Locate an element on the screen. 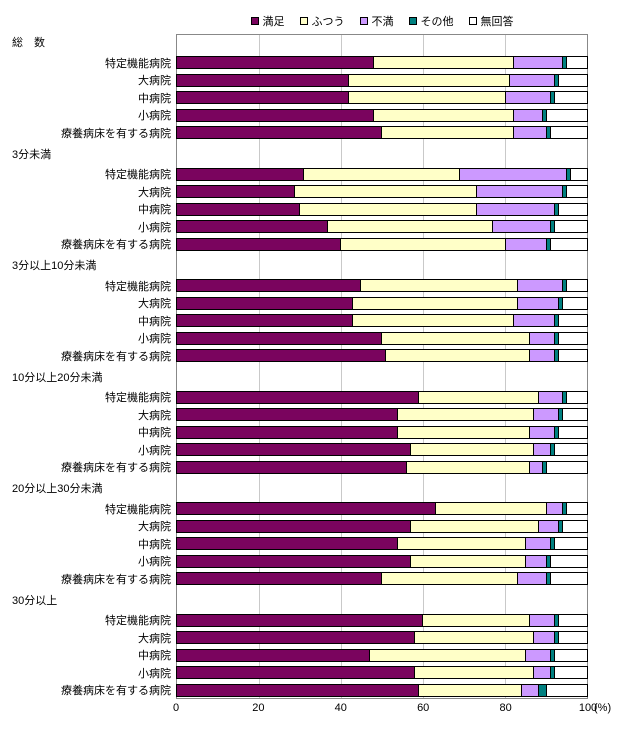 Image resolution: width=638 pixels, height=741 pixels. bar-row: 療養病床を有する病院 is located at coordinates (317, 133).